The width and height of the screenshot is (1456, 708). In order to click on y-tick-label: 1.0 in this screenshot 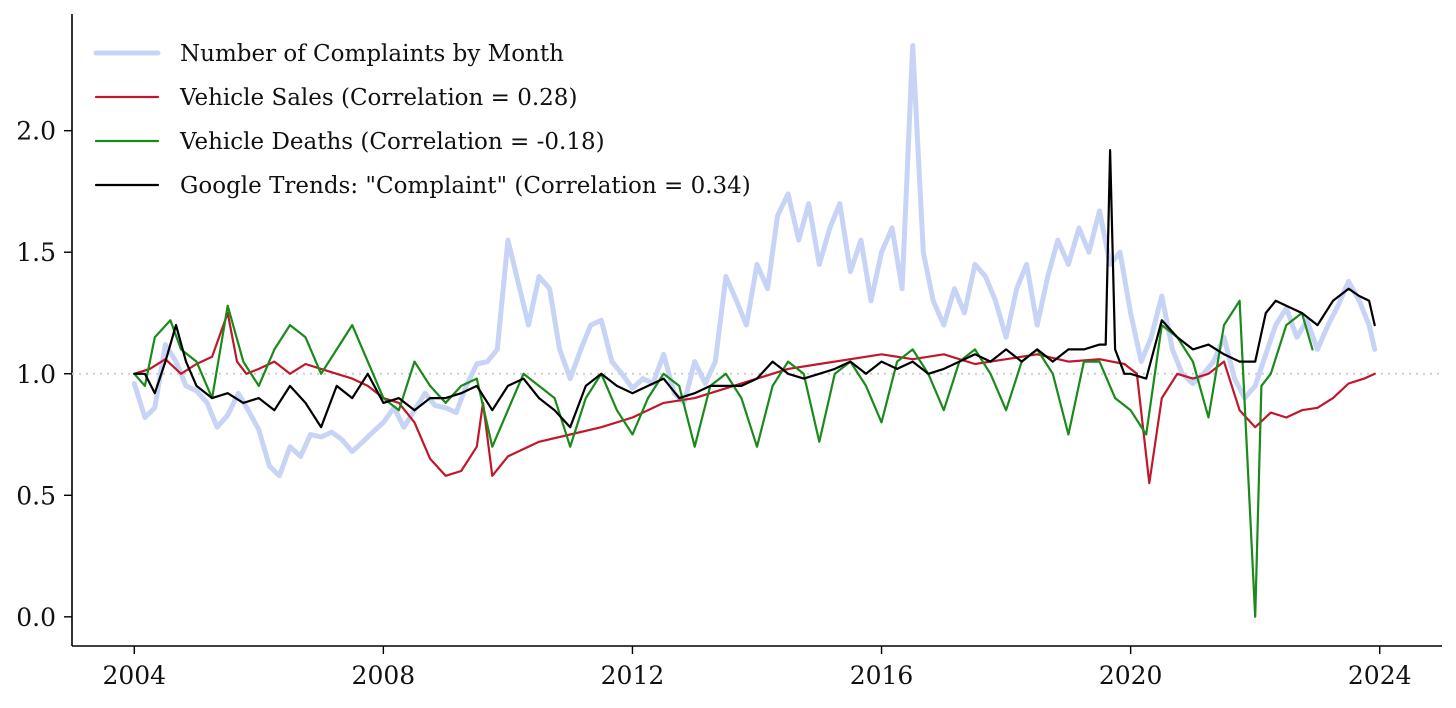, I will do `click(36, 374)`.